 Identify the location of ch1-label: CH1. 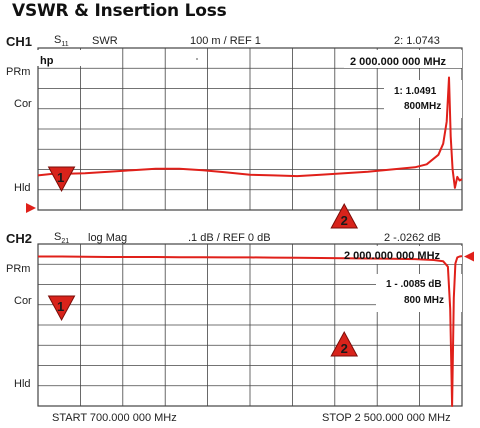
(19, 41).